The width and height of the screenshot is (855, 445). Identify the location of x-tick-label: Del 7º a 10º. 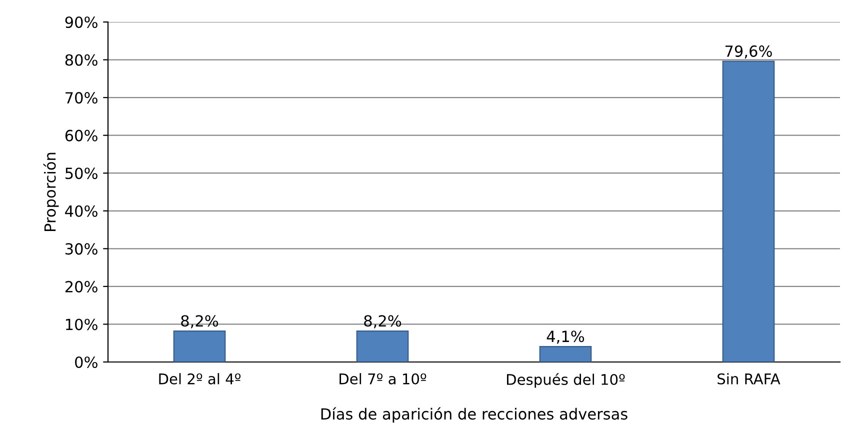
(383, 378).